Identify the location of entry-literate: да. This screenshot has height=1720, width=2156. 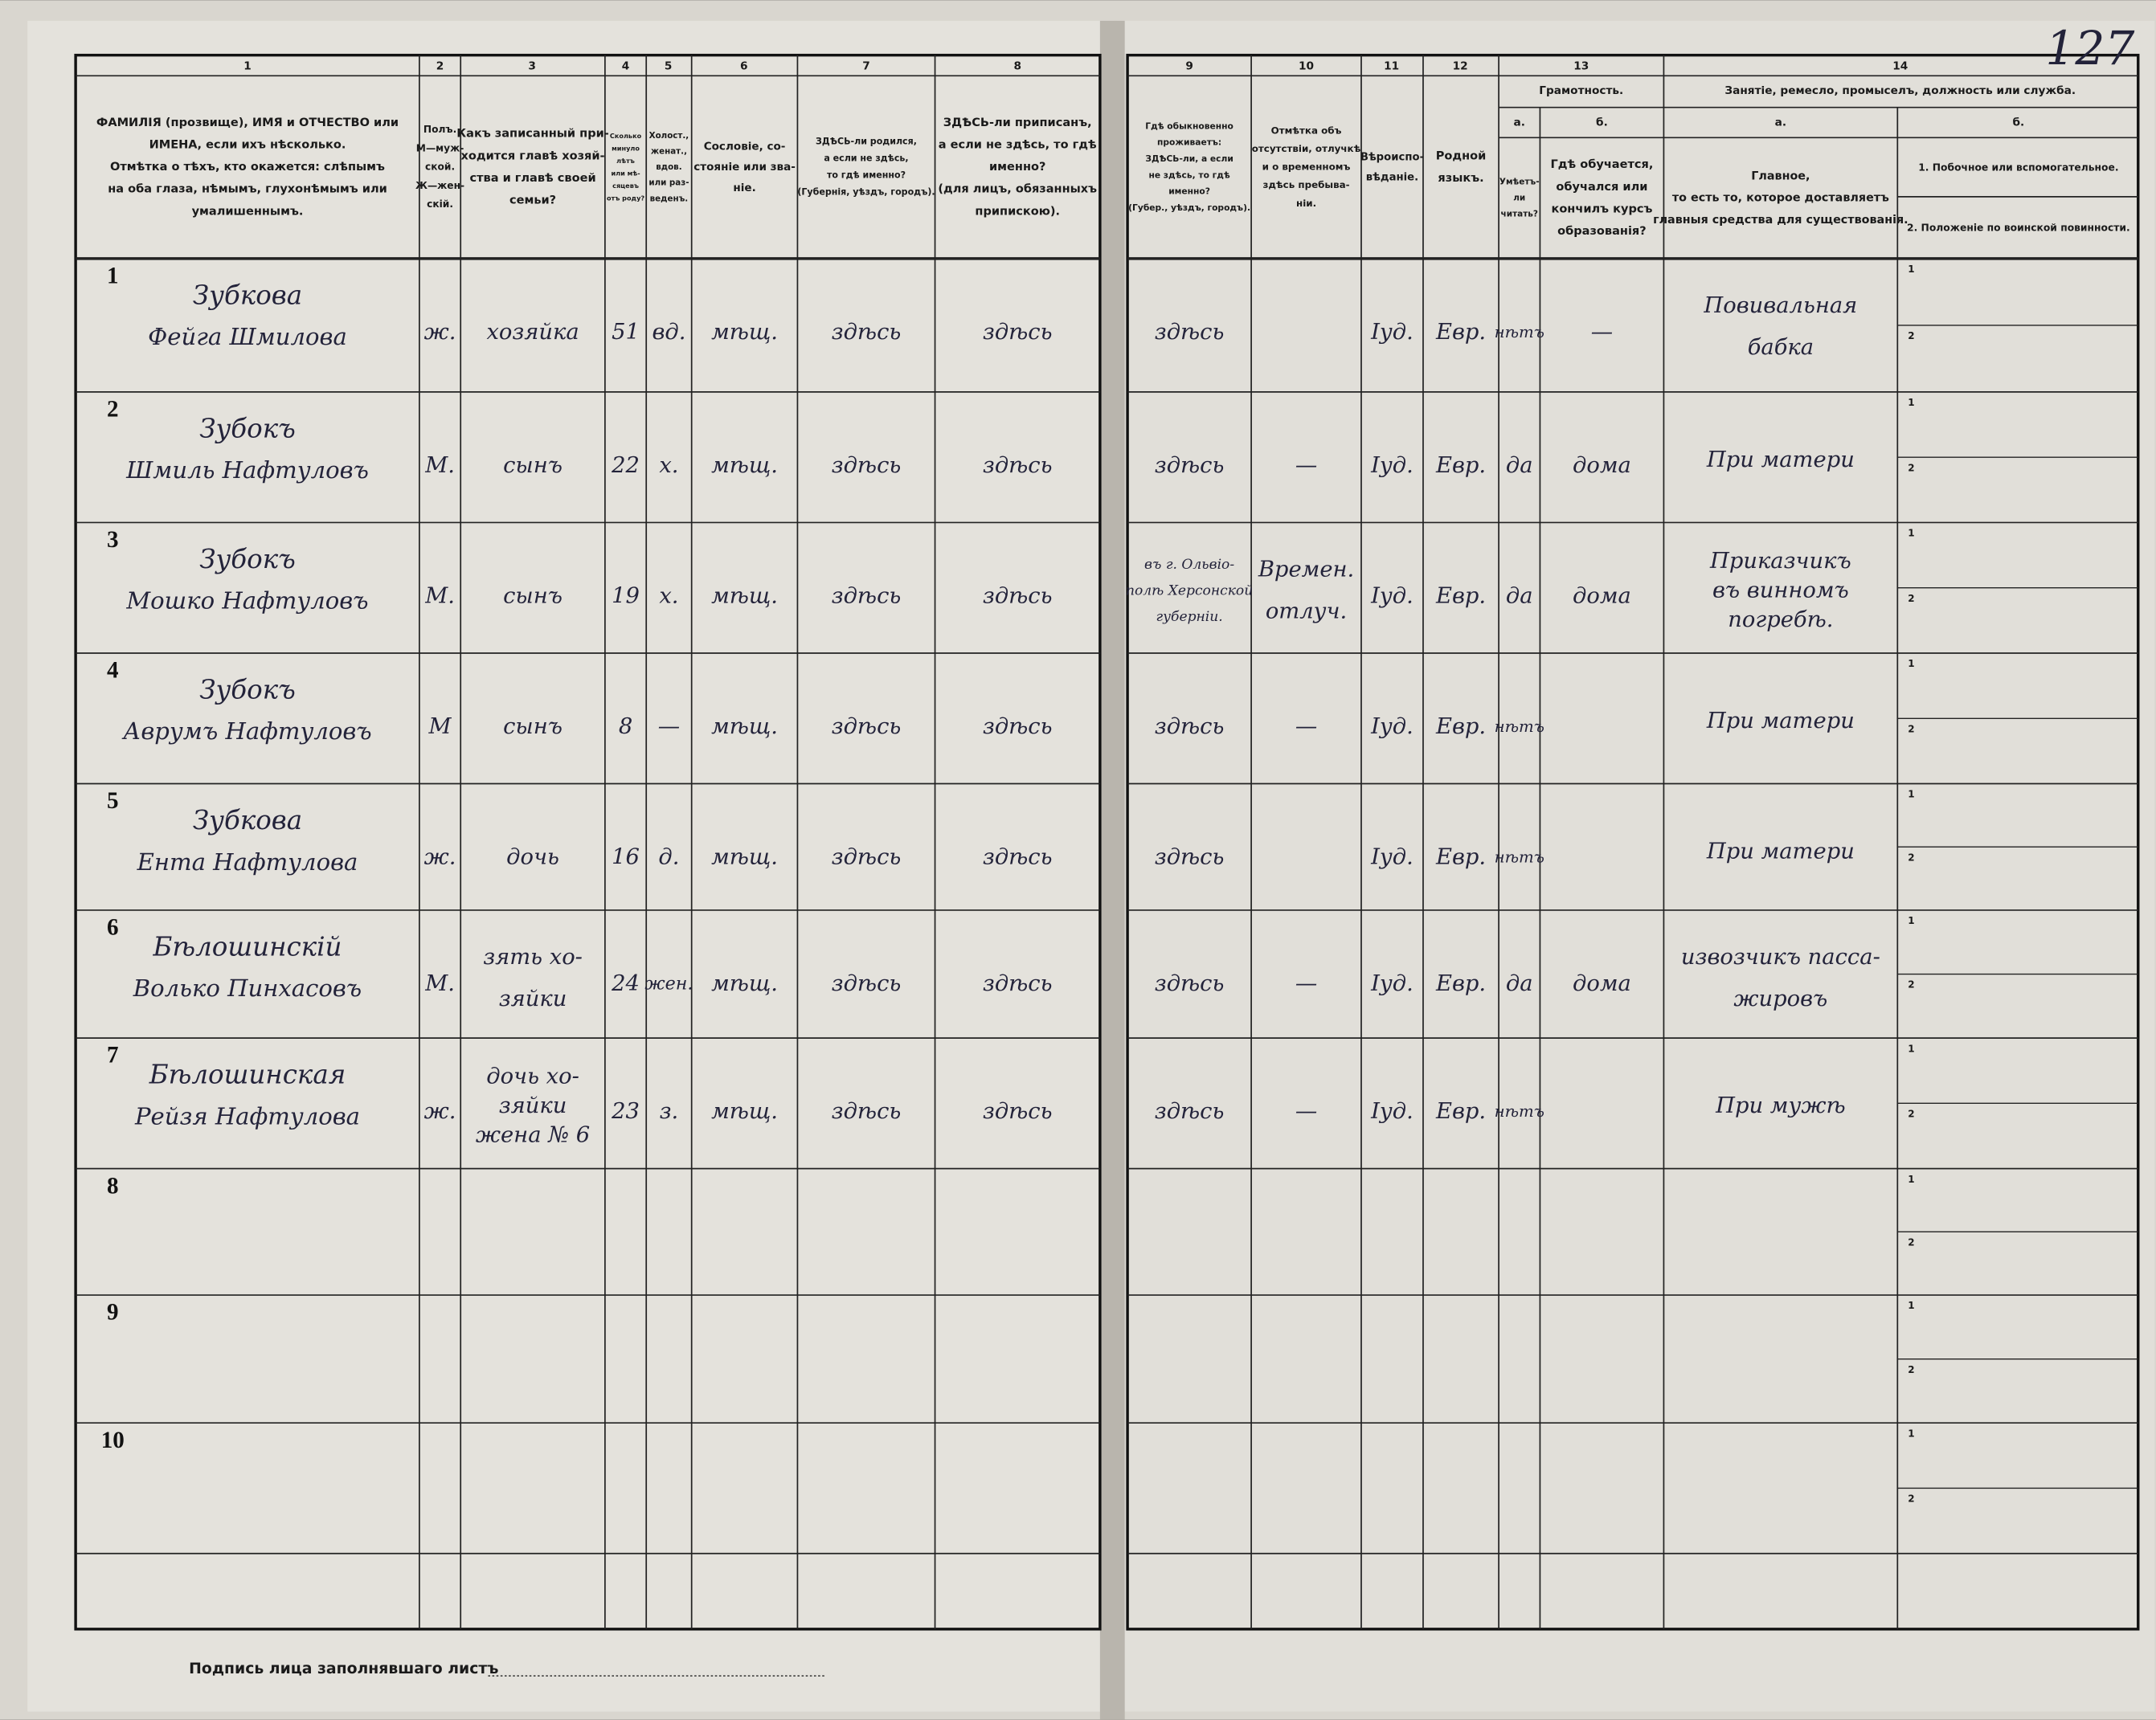
(1519, 465).